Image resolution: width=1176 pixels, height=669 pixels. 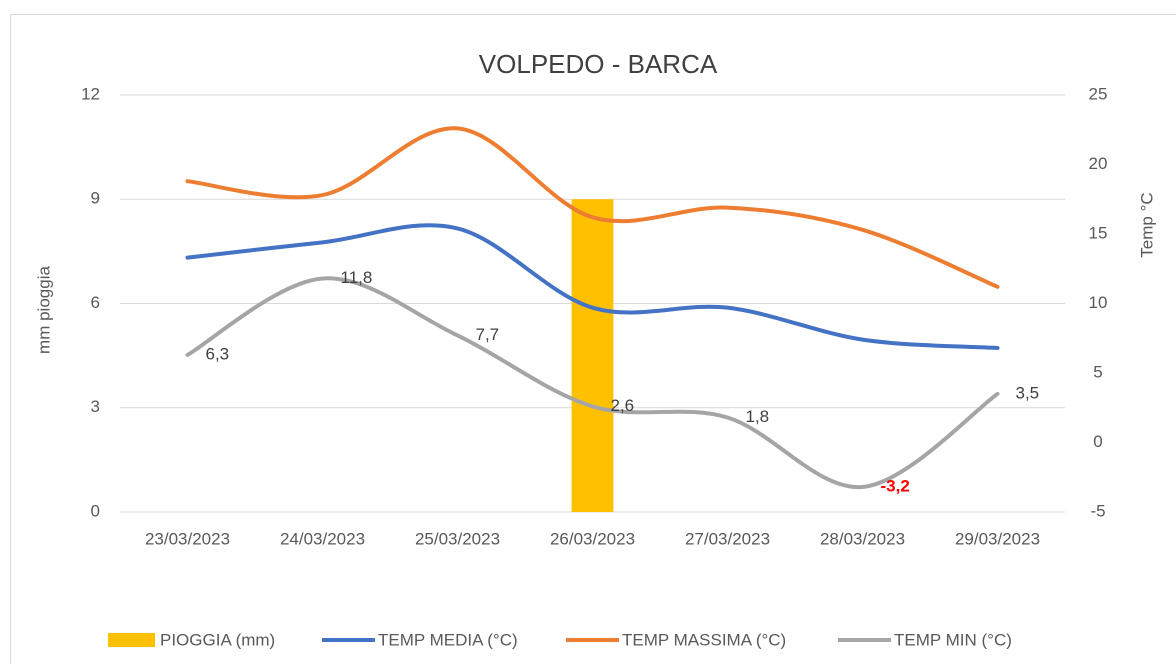 What do you see at coordinates (1097, 371) in the screenshot?
I see `y2-tick-label: 5` at bounding box center [1097, 371].